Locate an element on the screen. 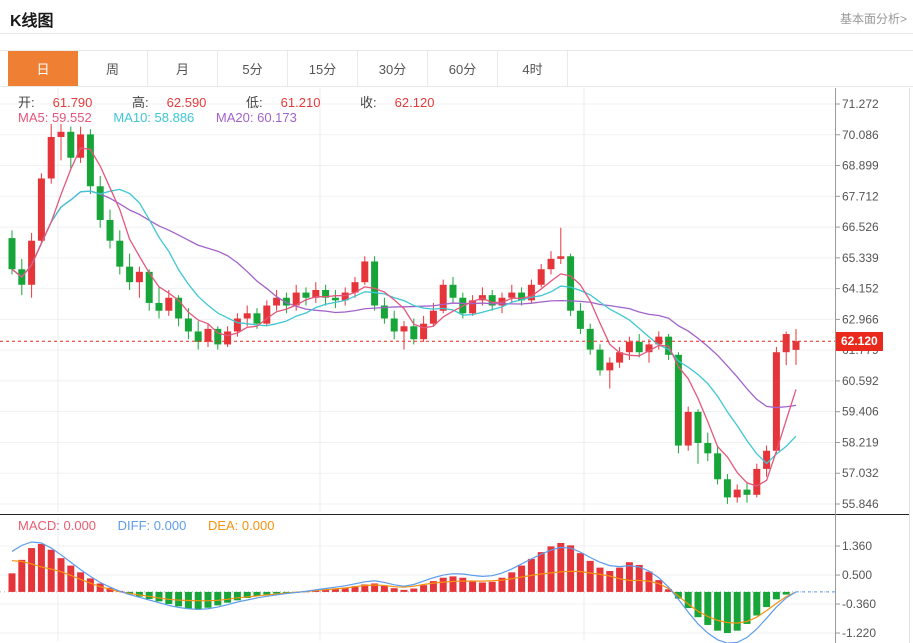 The width and height of the screenshot is (913, 643). dea-value: DEA: 0.000 is located at coordinates (241, 525).